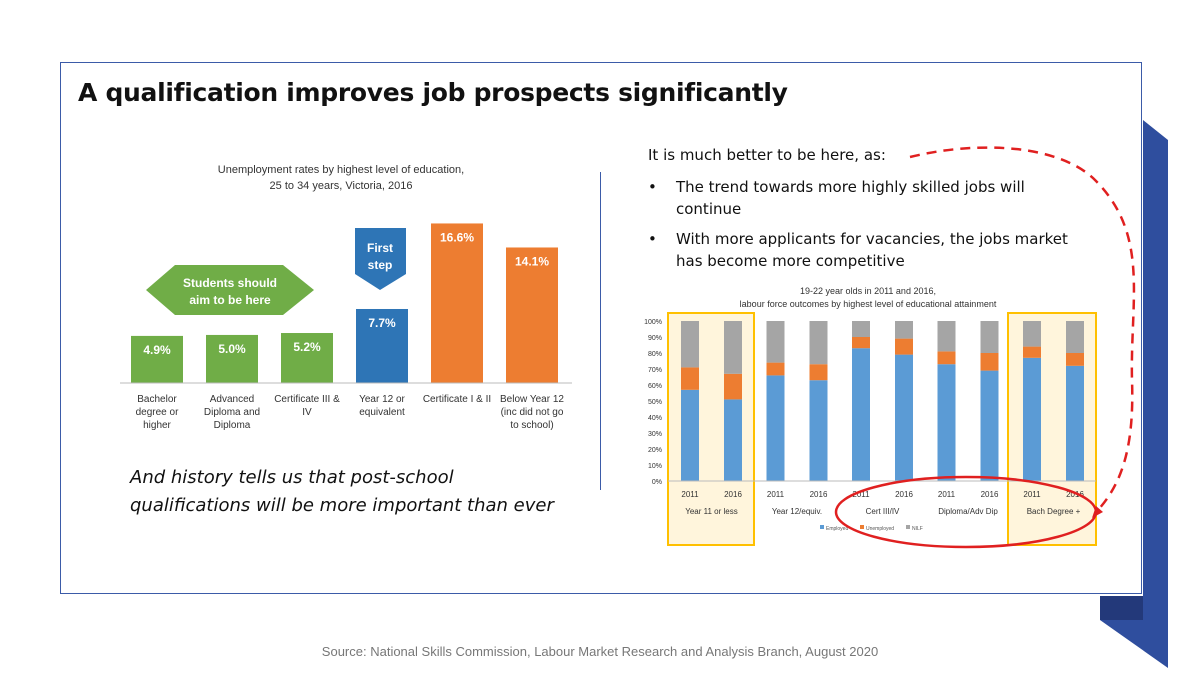 The image size is (1200, 673). I want to click on group-label: Year 12/equiv., so click(797, 511).